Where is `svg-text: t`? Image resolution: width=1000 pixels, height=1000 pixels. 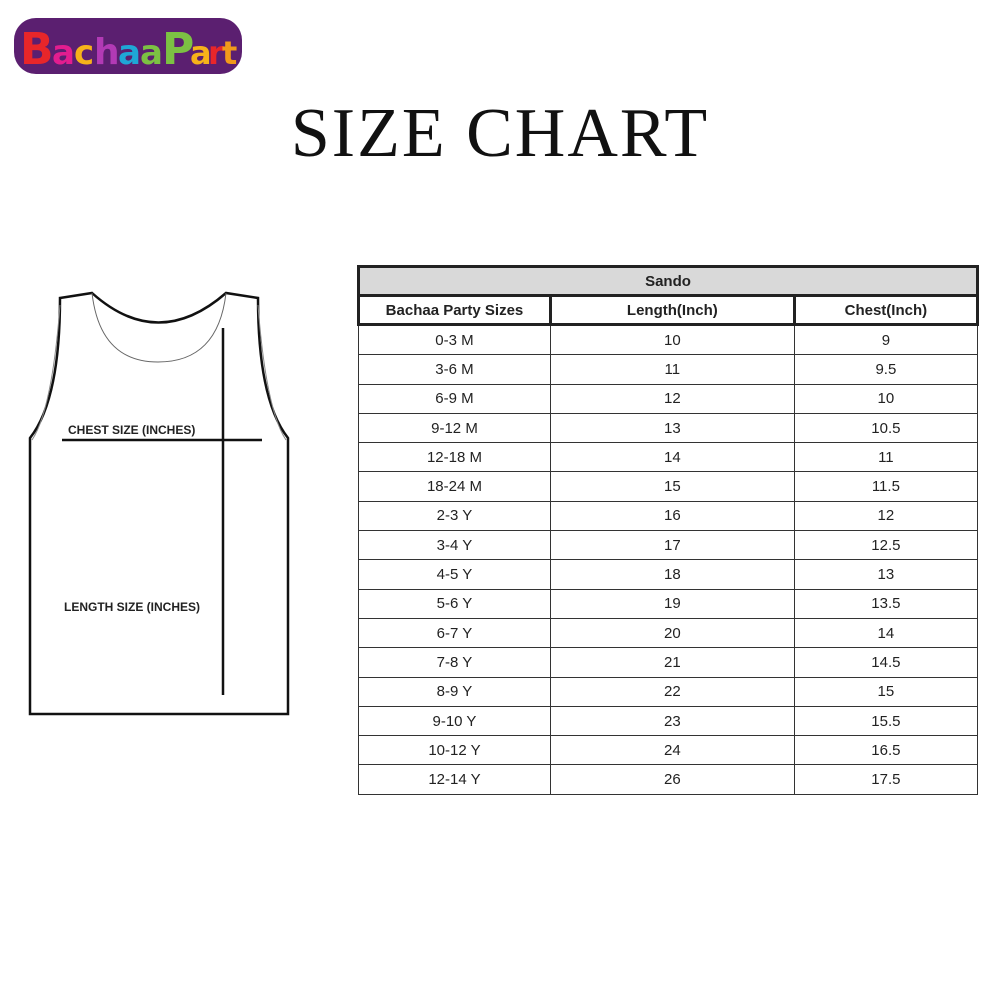
svg-text: t is located at coordinates (229, 53).